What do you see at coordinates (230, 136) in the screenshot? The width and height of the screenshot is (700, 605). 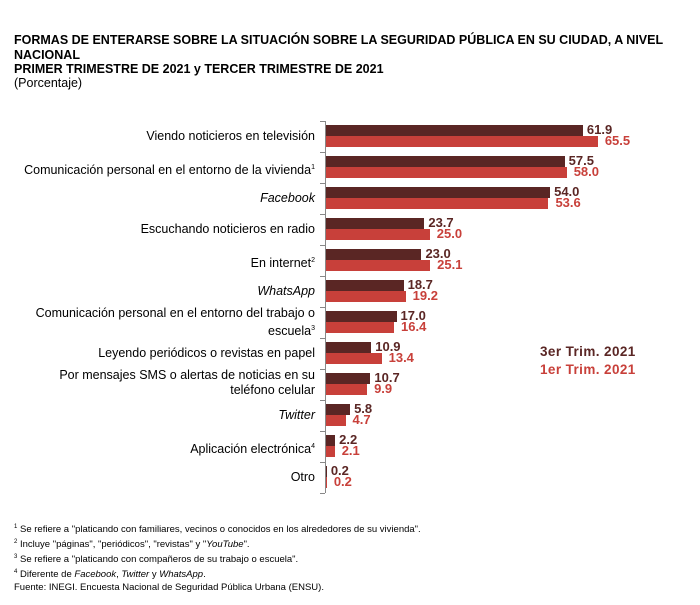 I see `category-text: Viendo noticieros en televisión` at bounding box center [230, 136].